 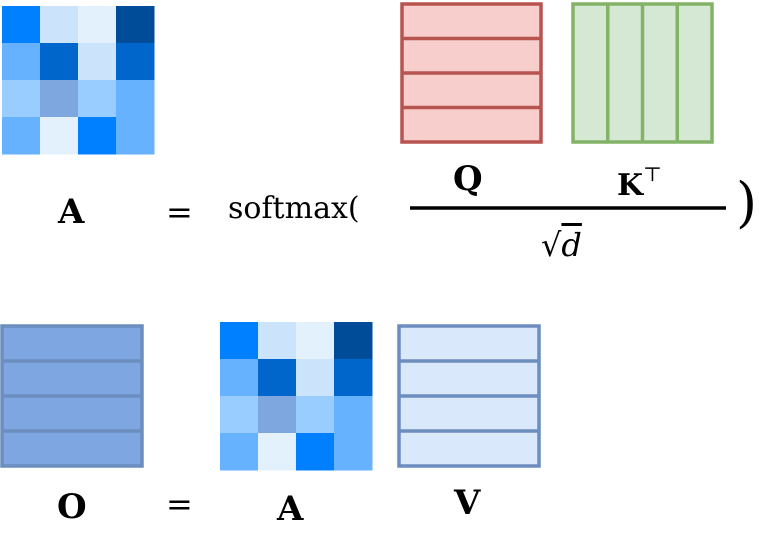 I want to click on attention-label-a-bottom: A, so click(x=290, y=509).